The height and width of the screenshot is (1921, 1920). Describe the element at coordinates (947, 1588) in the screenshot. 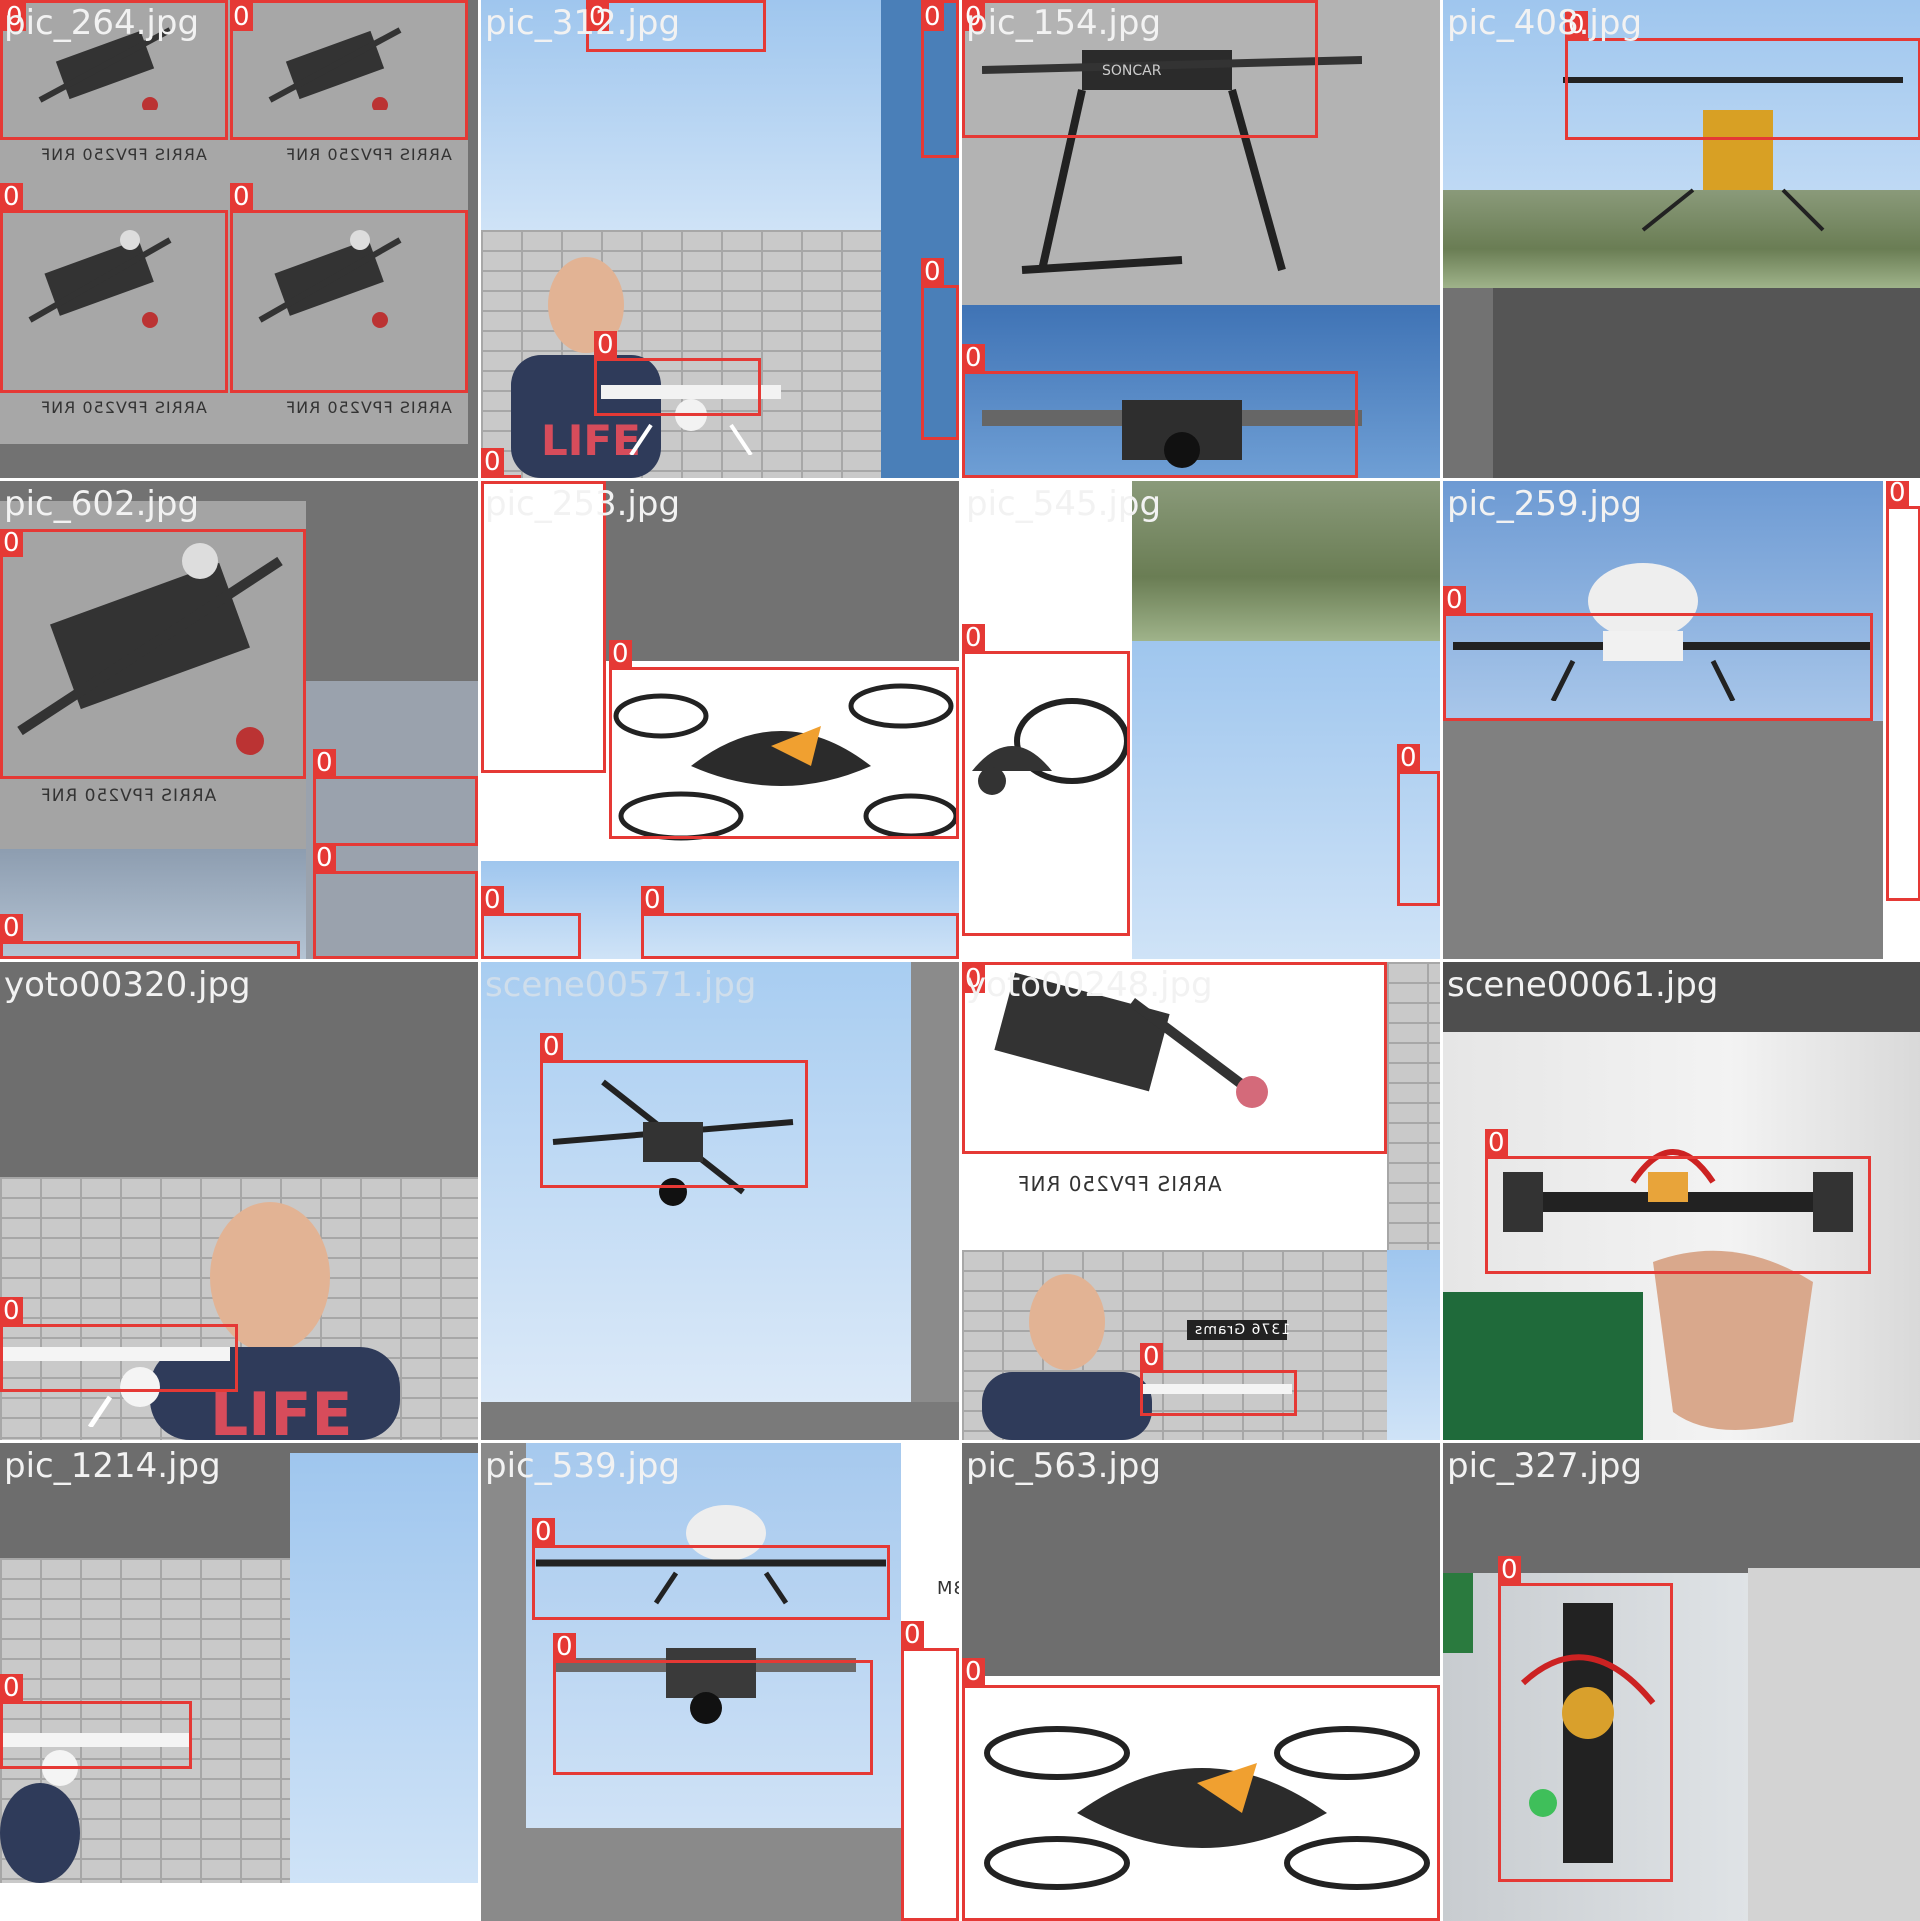

I see `side-caption: ЗМ` at that location.